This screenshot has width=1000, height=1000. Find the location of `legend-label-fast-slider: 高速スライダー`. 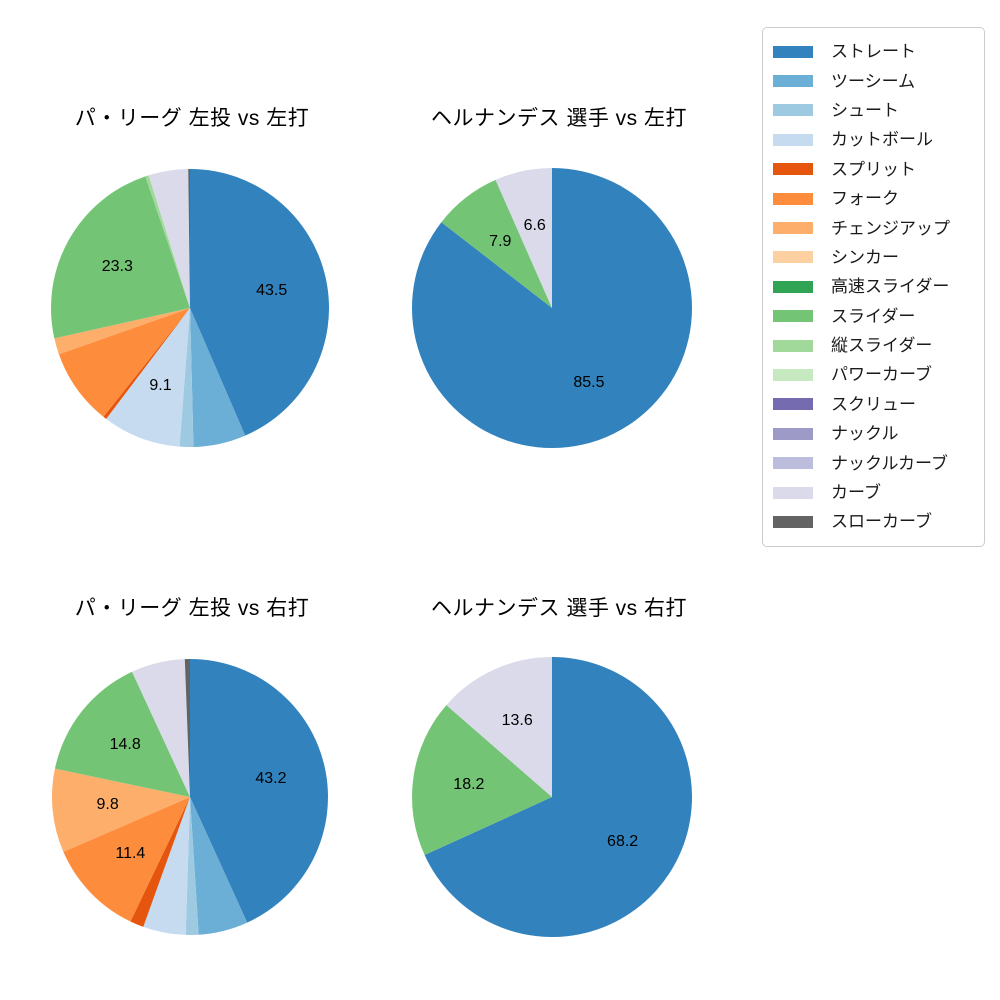

legend-label-fast-slider: 高速スライダー is located at coordinates (890, 287).